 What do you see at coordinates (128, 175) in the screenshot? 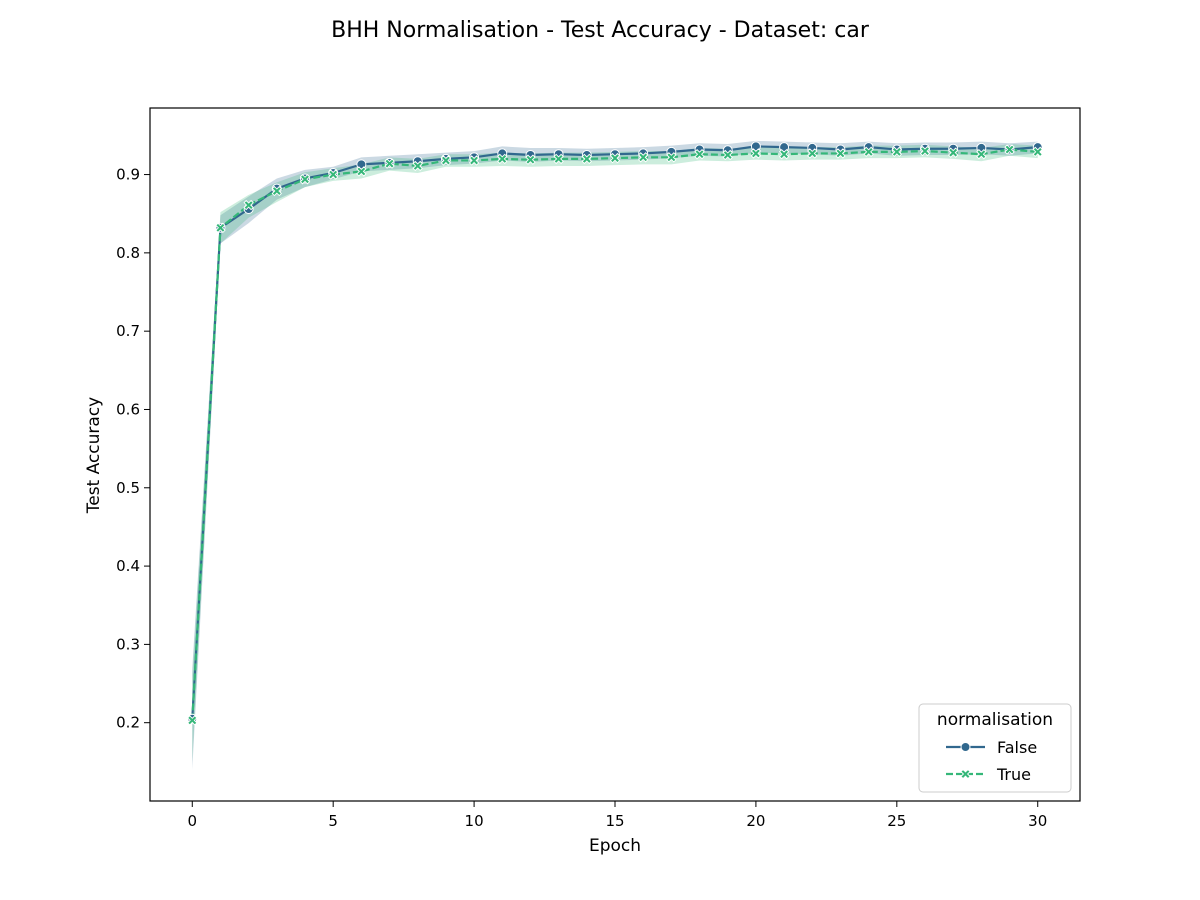
I see `y-tick-label: 0.9` at bounding box center [128, 175].